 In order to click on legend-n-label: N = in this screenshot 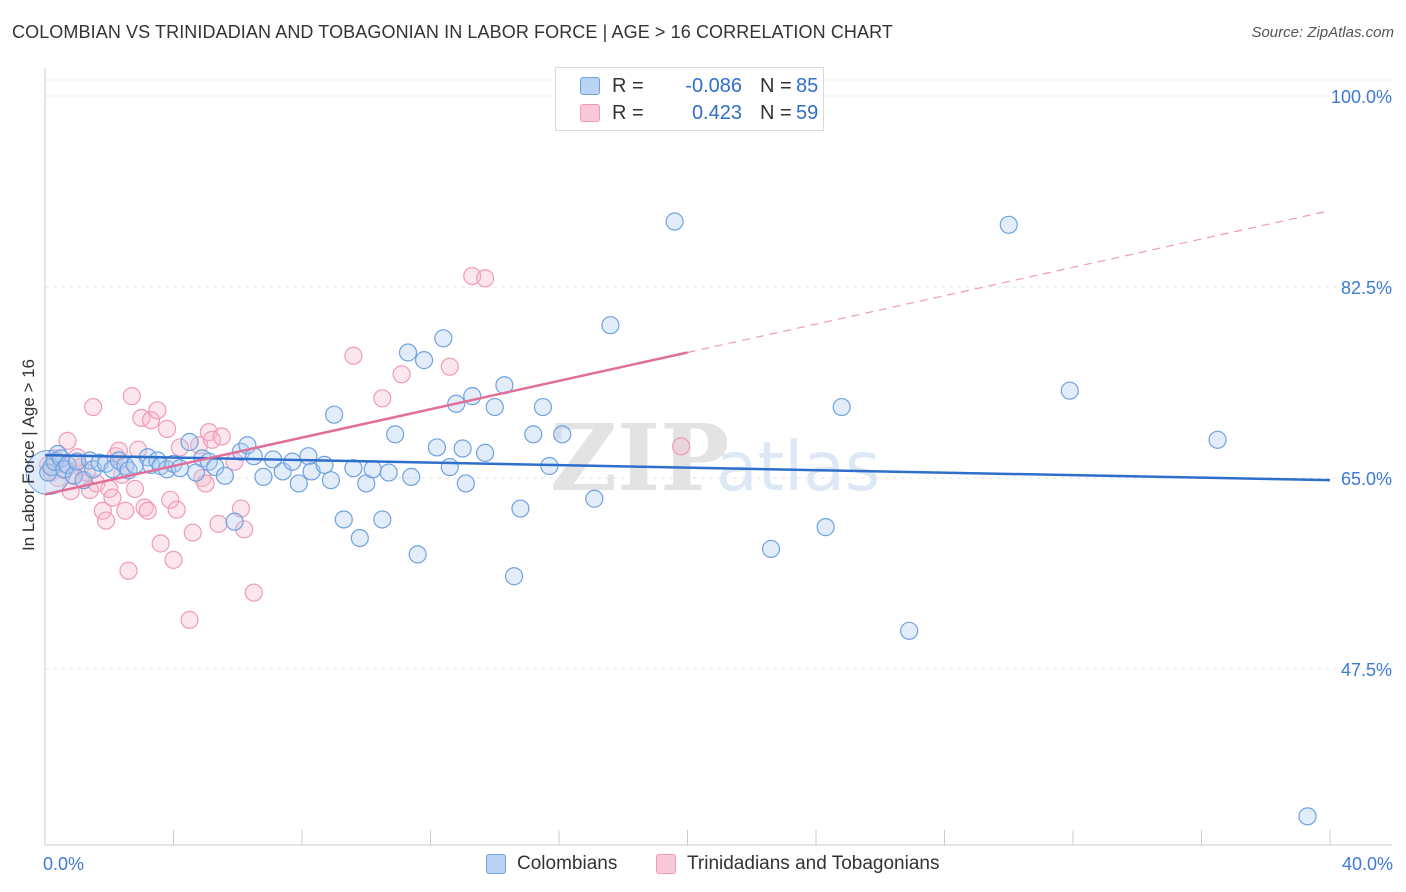, I will do `click(776, 113)`.